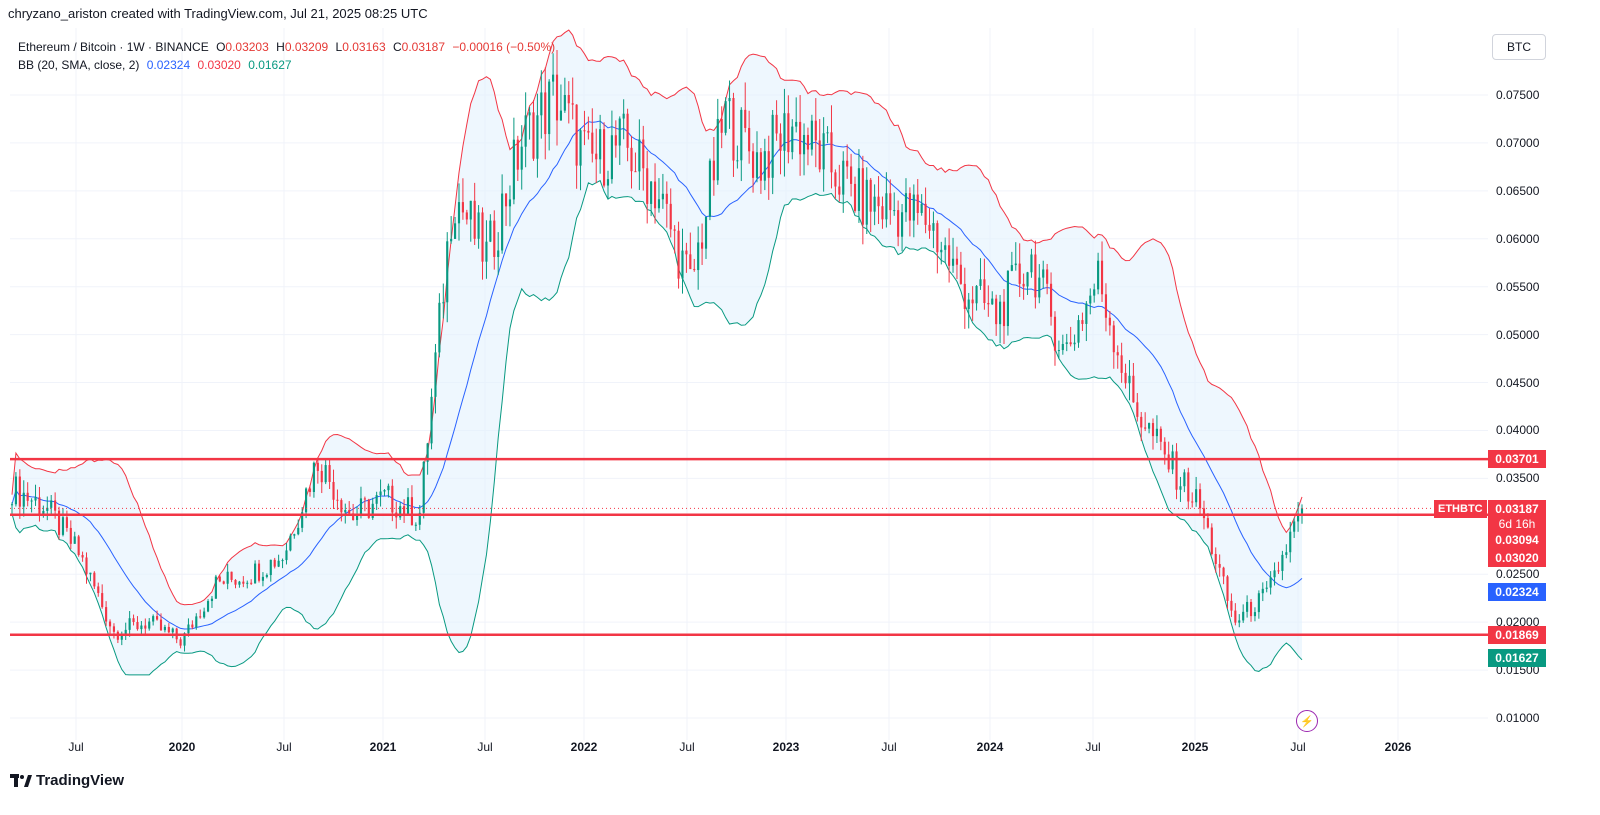  Describe the element at coordinates (113, 47) in the screenshot. I see `symbol-title: Ethereum / Bitcoin · 1W · BINANCE` at that location.